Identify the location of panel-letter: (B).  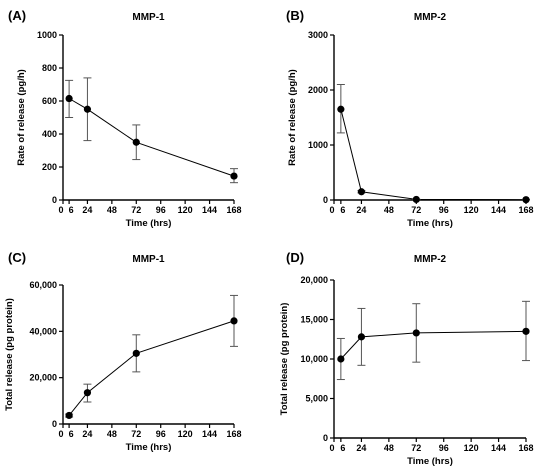
(295, 15).